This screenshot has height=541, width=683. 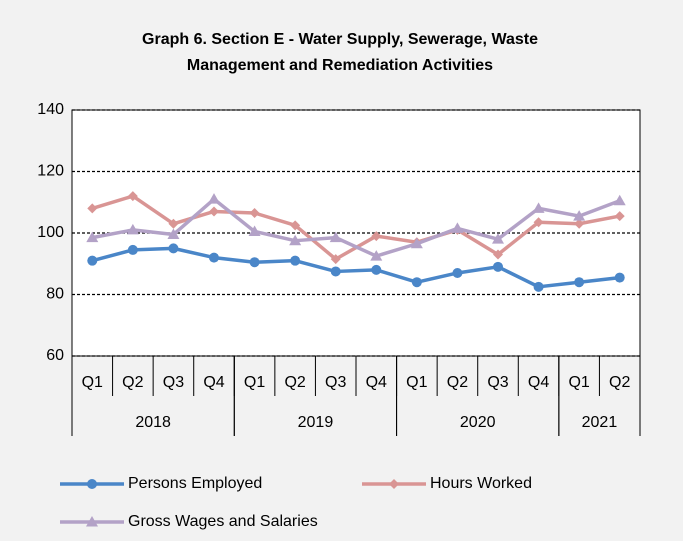 What do you see at coordinates (340, 65) in the screenshot?
I see `chart-title: Management and Remediation Activities` at bounding box center [340, 65].